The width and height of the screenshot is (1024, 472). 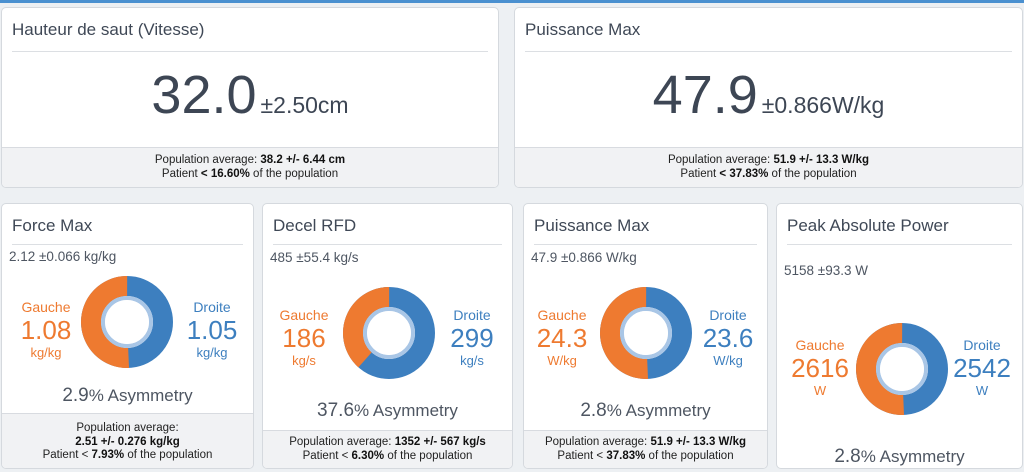 I want to click on left-side: Gauche 1.08 kg/kg, so click(x=46, y=329).